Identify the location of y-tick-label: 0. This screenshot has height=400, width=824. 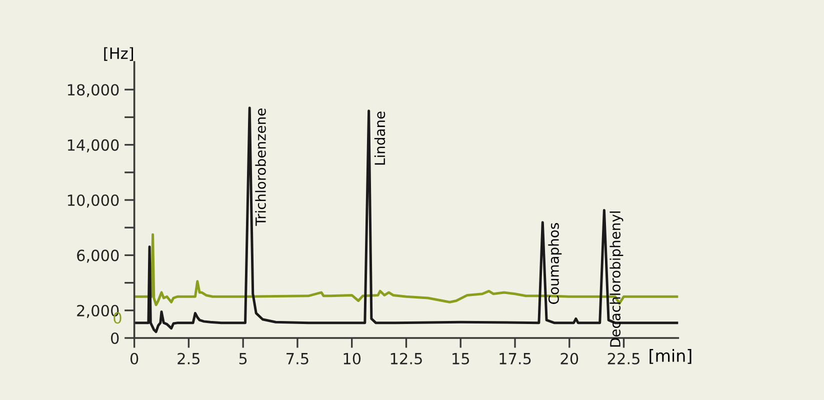
(115, 338).